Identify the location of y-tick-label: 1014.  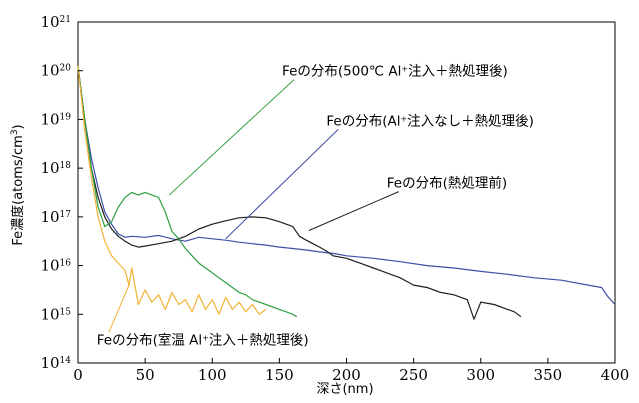
(55, 363).